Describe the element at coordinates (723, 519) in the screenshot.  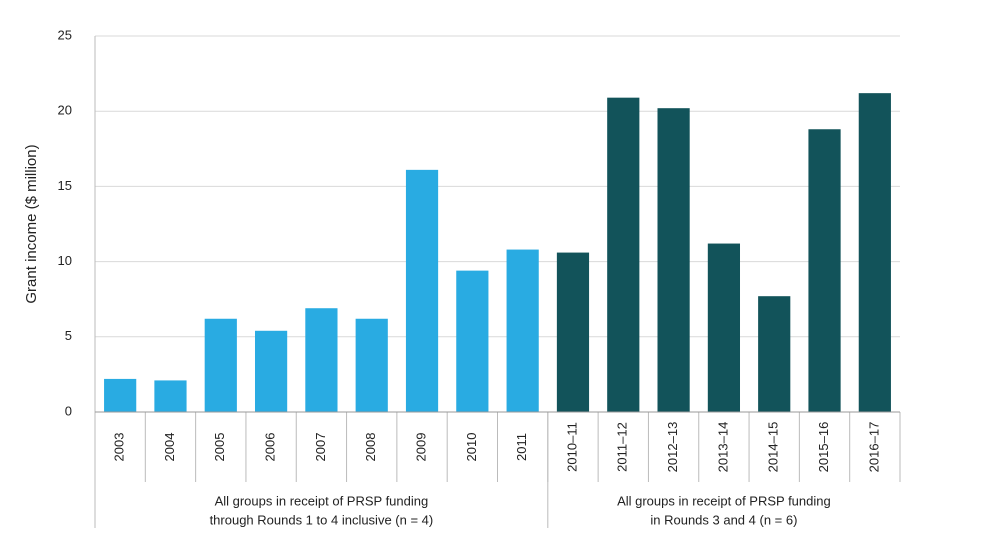
I see `group-label: in Rounds 3 and 4 (n = 6)` at that location.